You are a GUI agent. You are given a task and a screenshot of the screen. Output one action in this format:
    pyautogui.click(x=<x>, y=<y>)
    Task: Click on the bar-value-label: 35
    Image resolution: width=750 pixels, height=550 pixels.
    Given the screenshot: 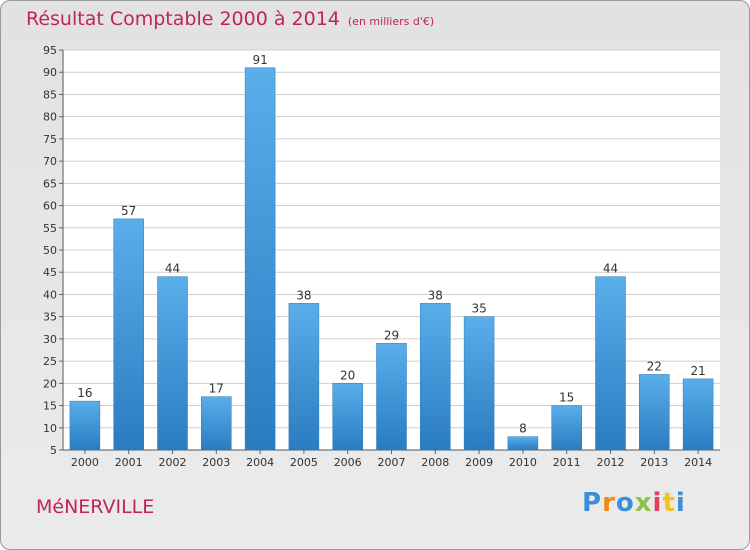 What is the action you would take?
    pyautogui.click(x=478, y=309)
    